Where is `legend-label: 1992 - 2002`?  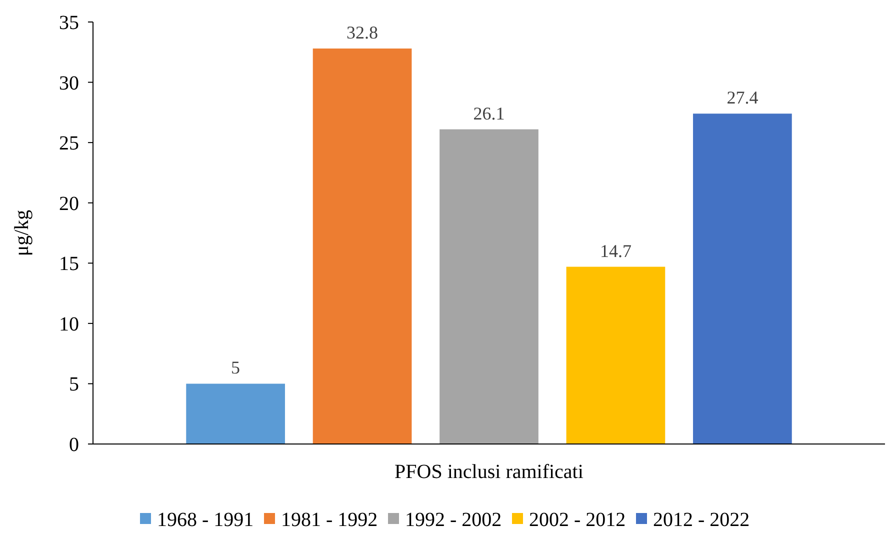
legend-label: 1992 - 2002 is located at coordinates (453, 520).